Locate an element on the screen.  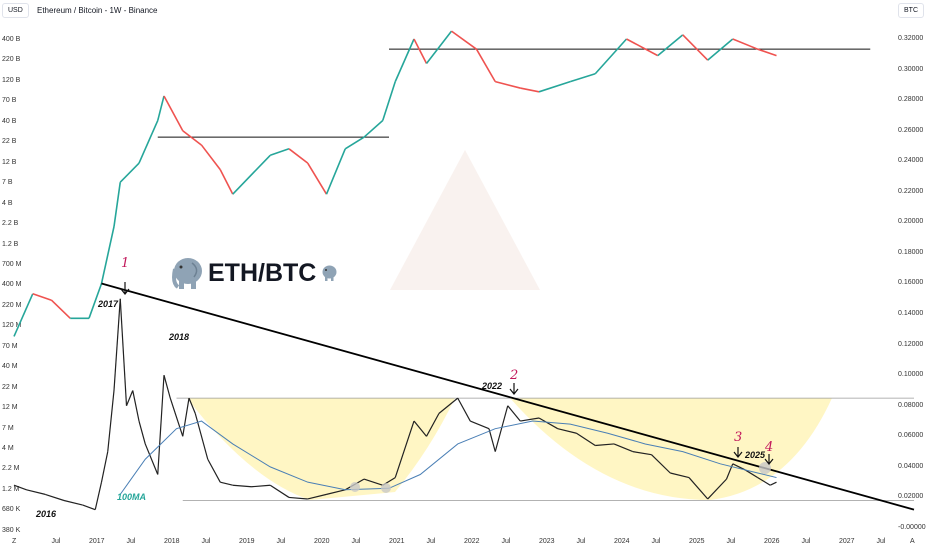
annotation-4: 4 is located at coordinates (769, 447).